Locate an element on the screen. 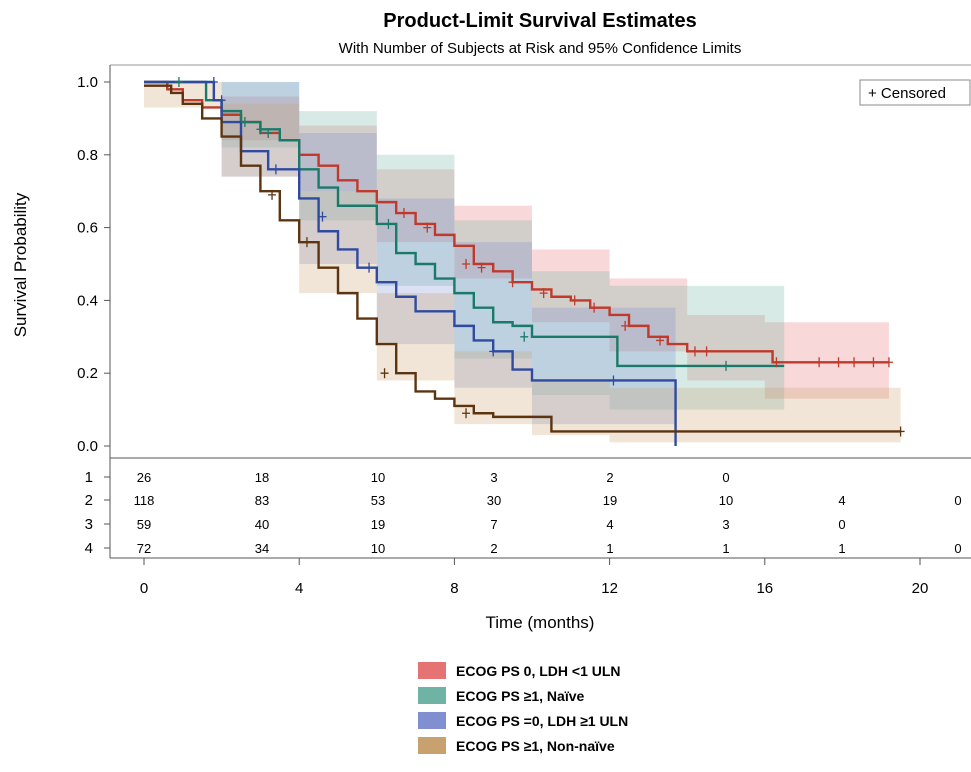 This screenshot has height=772, width=971. censored-legend-box is located at coordinates (915, 92).